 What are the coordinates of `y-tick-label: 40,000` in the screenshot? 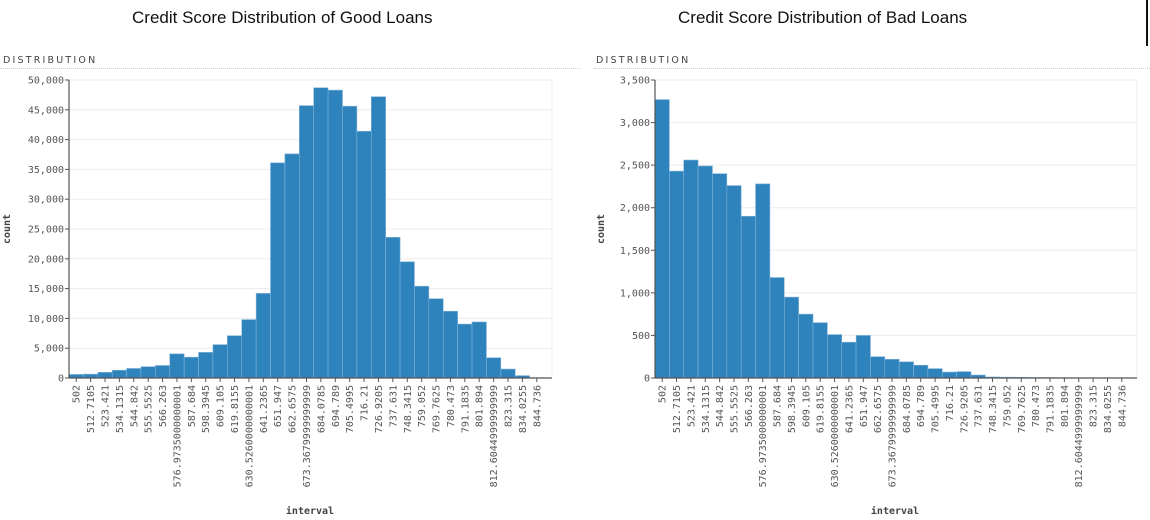 It's located at (46, 140).